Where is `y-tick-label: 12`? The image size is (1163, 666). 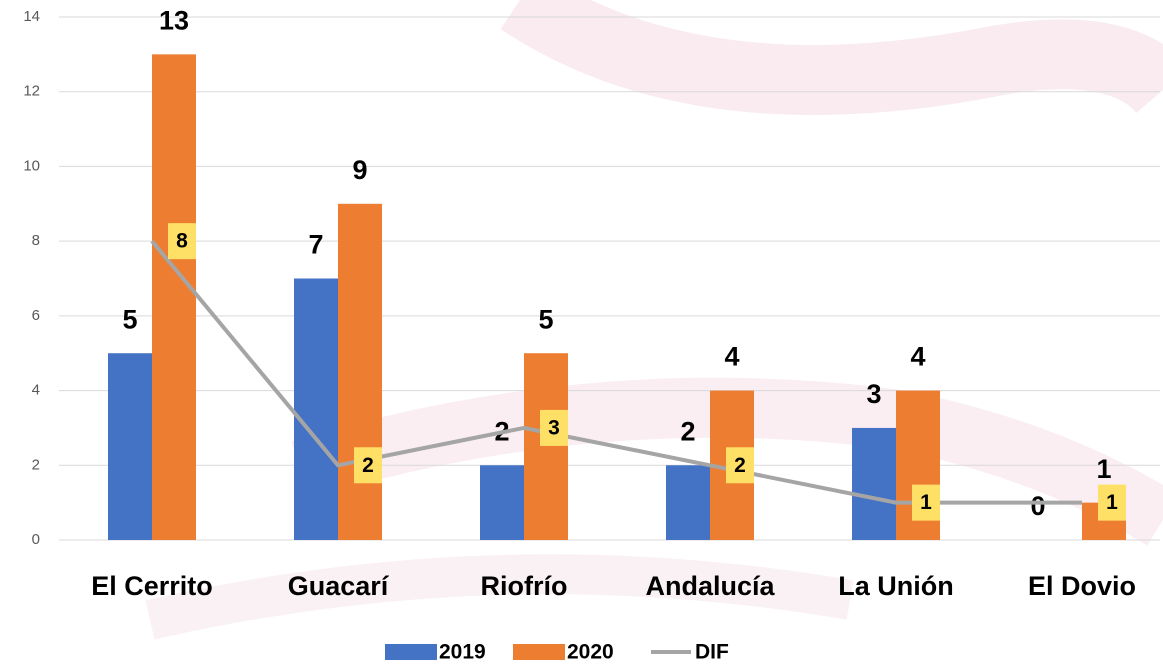
y-tick-label: 12 is located at coordinates (31, 91).